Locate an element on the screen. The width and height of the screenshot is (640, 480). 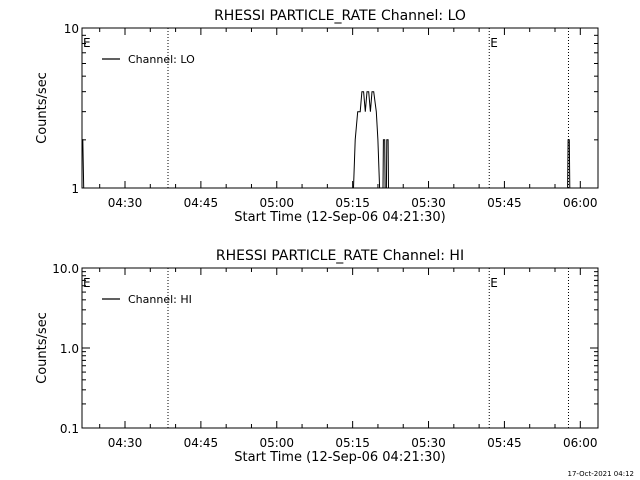
panel2-x-tick-label: 05:30 is located at coordinates (428, 443).